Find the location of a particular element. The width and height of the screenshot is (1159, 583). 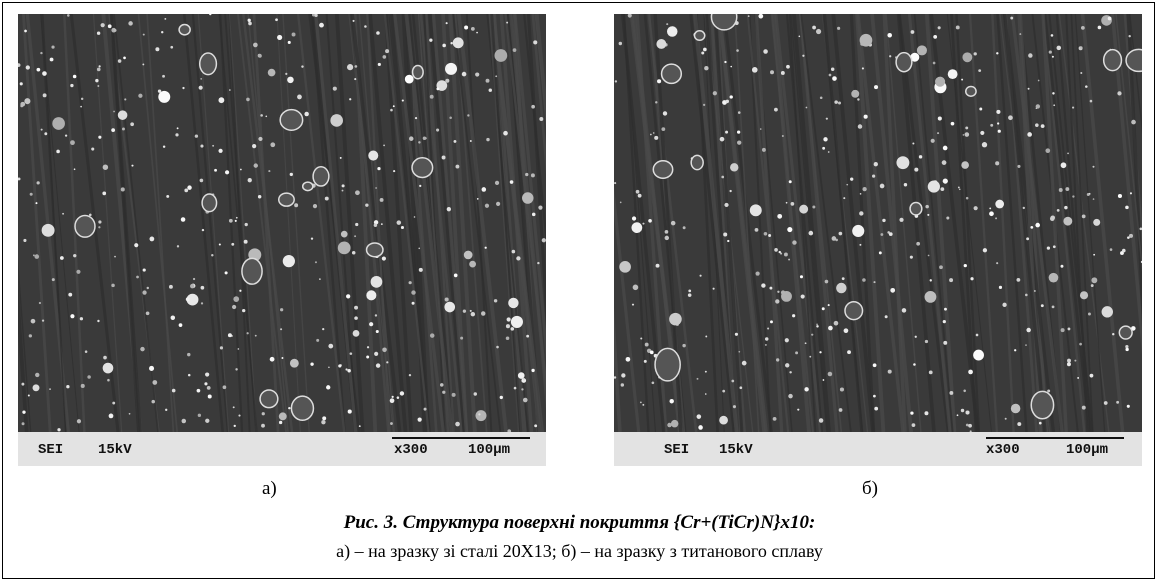

mode: SEI is located at coordinates (51, 450).